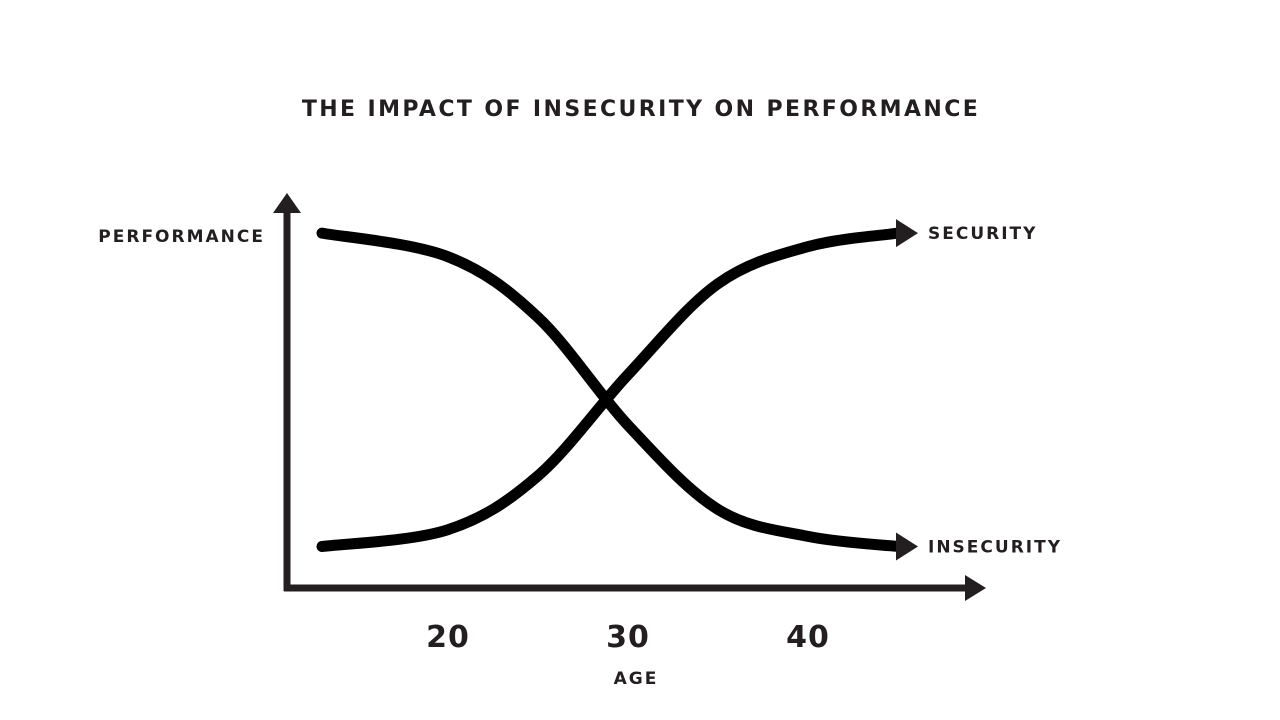 The width and height of the screenshot is (1280, 720). What do you see at coordinates (448, 637) in the screenshot?
I see `x-tick-label-20: 20` at bounding box center [448, 637].